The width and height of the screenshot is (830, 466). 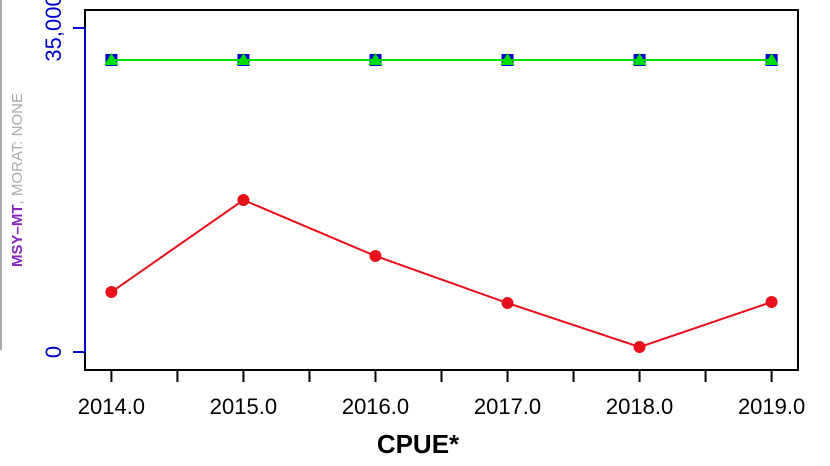 I want to click on y-tick-label: 0, so click(x=53, y=352).